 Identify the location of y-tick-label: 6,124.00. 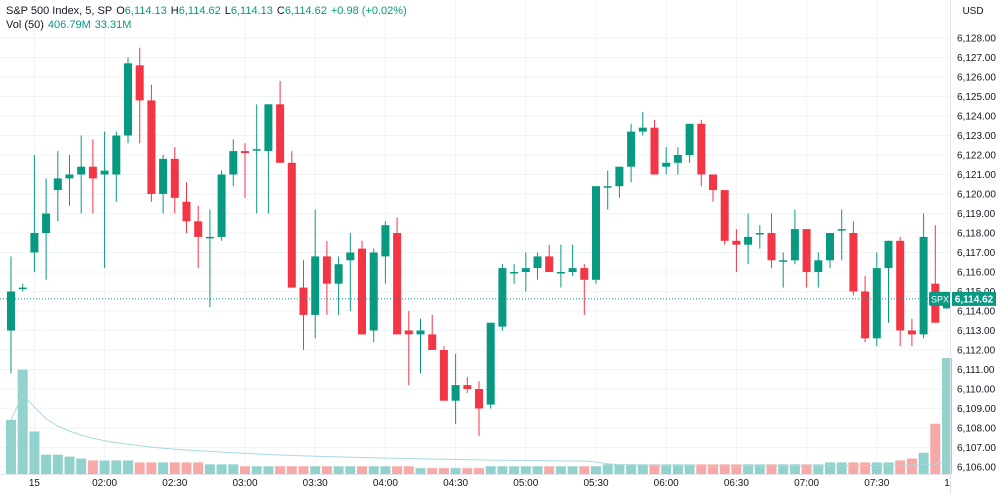
(976, 117).